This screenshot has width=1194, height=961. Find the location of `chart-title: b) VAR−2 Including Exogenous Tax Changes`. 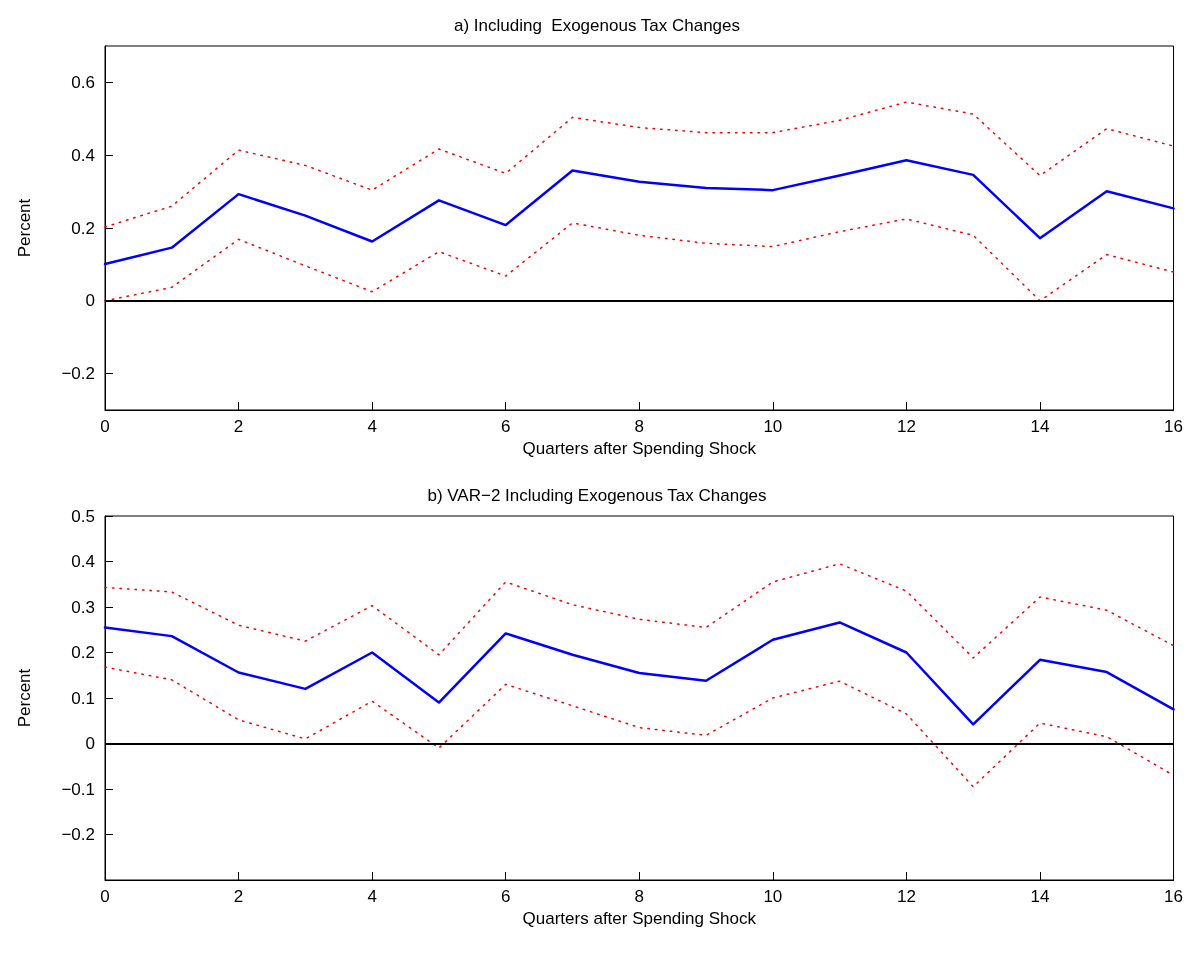

chart-title: b) VAR−2 Including Exogenous Tax Changes is located at coordinates (597, 495).